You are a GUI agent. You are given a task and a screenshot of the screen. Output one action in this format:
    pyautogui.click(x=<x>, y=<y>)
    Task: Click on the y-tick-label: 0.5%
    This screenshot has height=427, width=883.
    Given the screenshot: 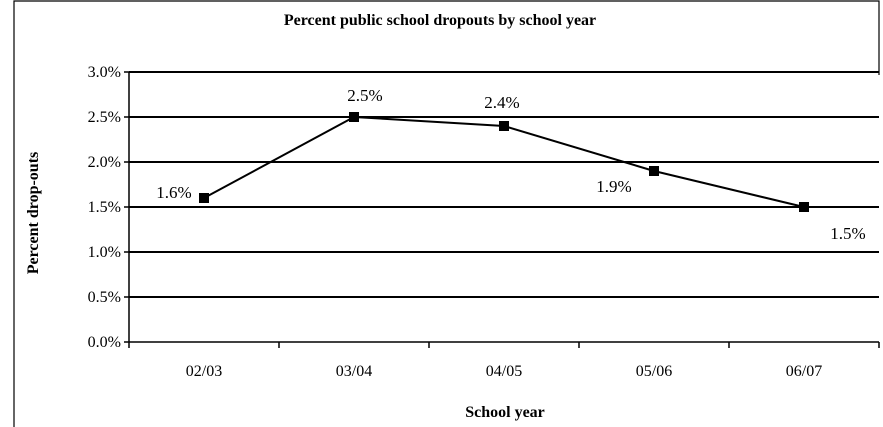 What is the action you would take?
    pyautogui.click(x=104, y=297)
    